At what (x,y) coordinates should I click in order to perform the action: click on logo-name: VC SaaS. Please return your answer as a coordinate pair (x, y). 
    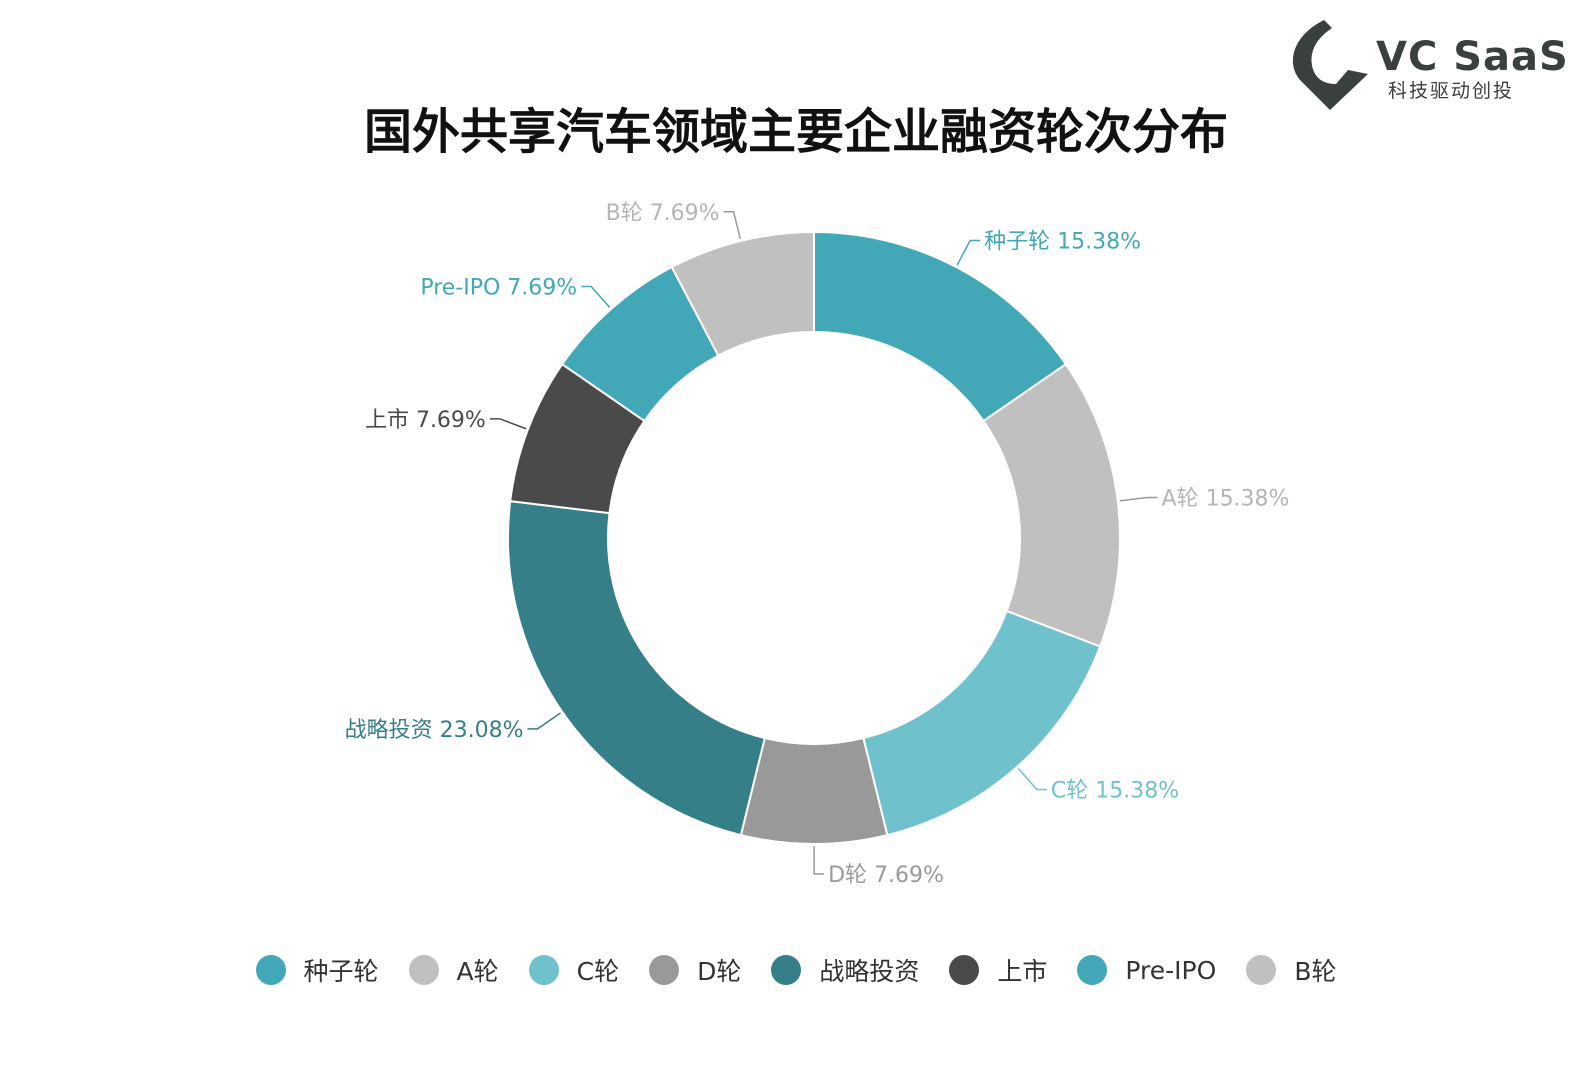
    Looking at the image, I should click on (1472, 57).